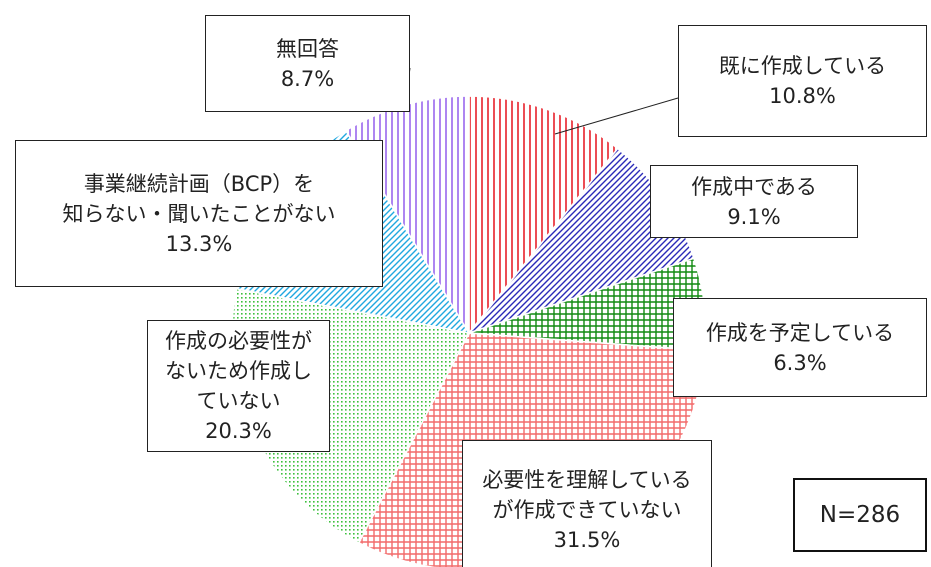  I want to click on value-label: 13.3%, so click(199, 243).